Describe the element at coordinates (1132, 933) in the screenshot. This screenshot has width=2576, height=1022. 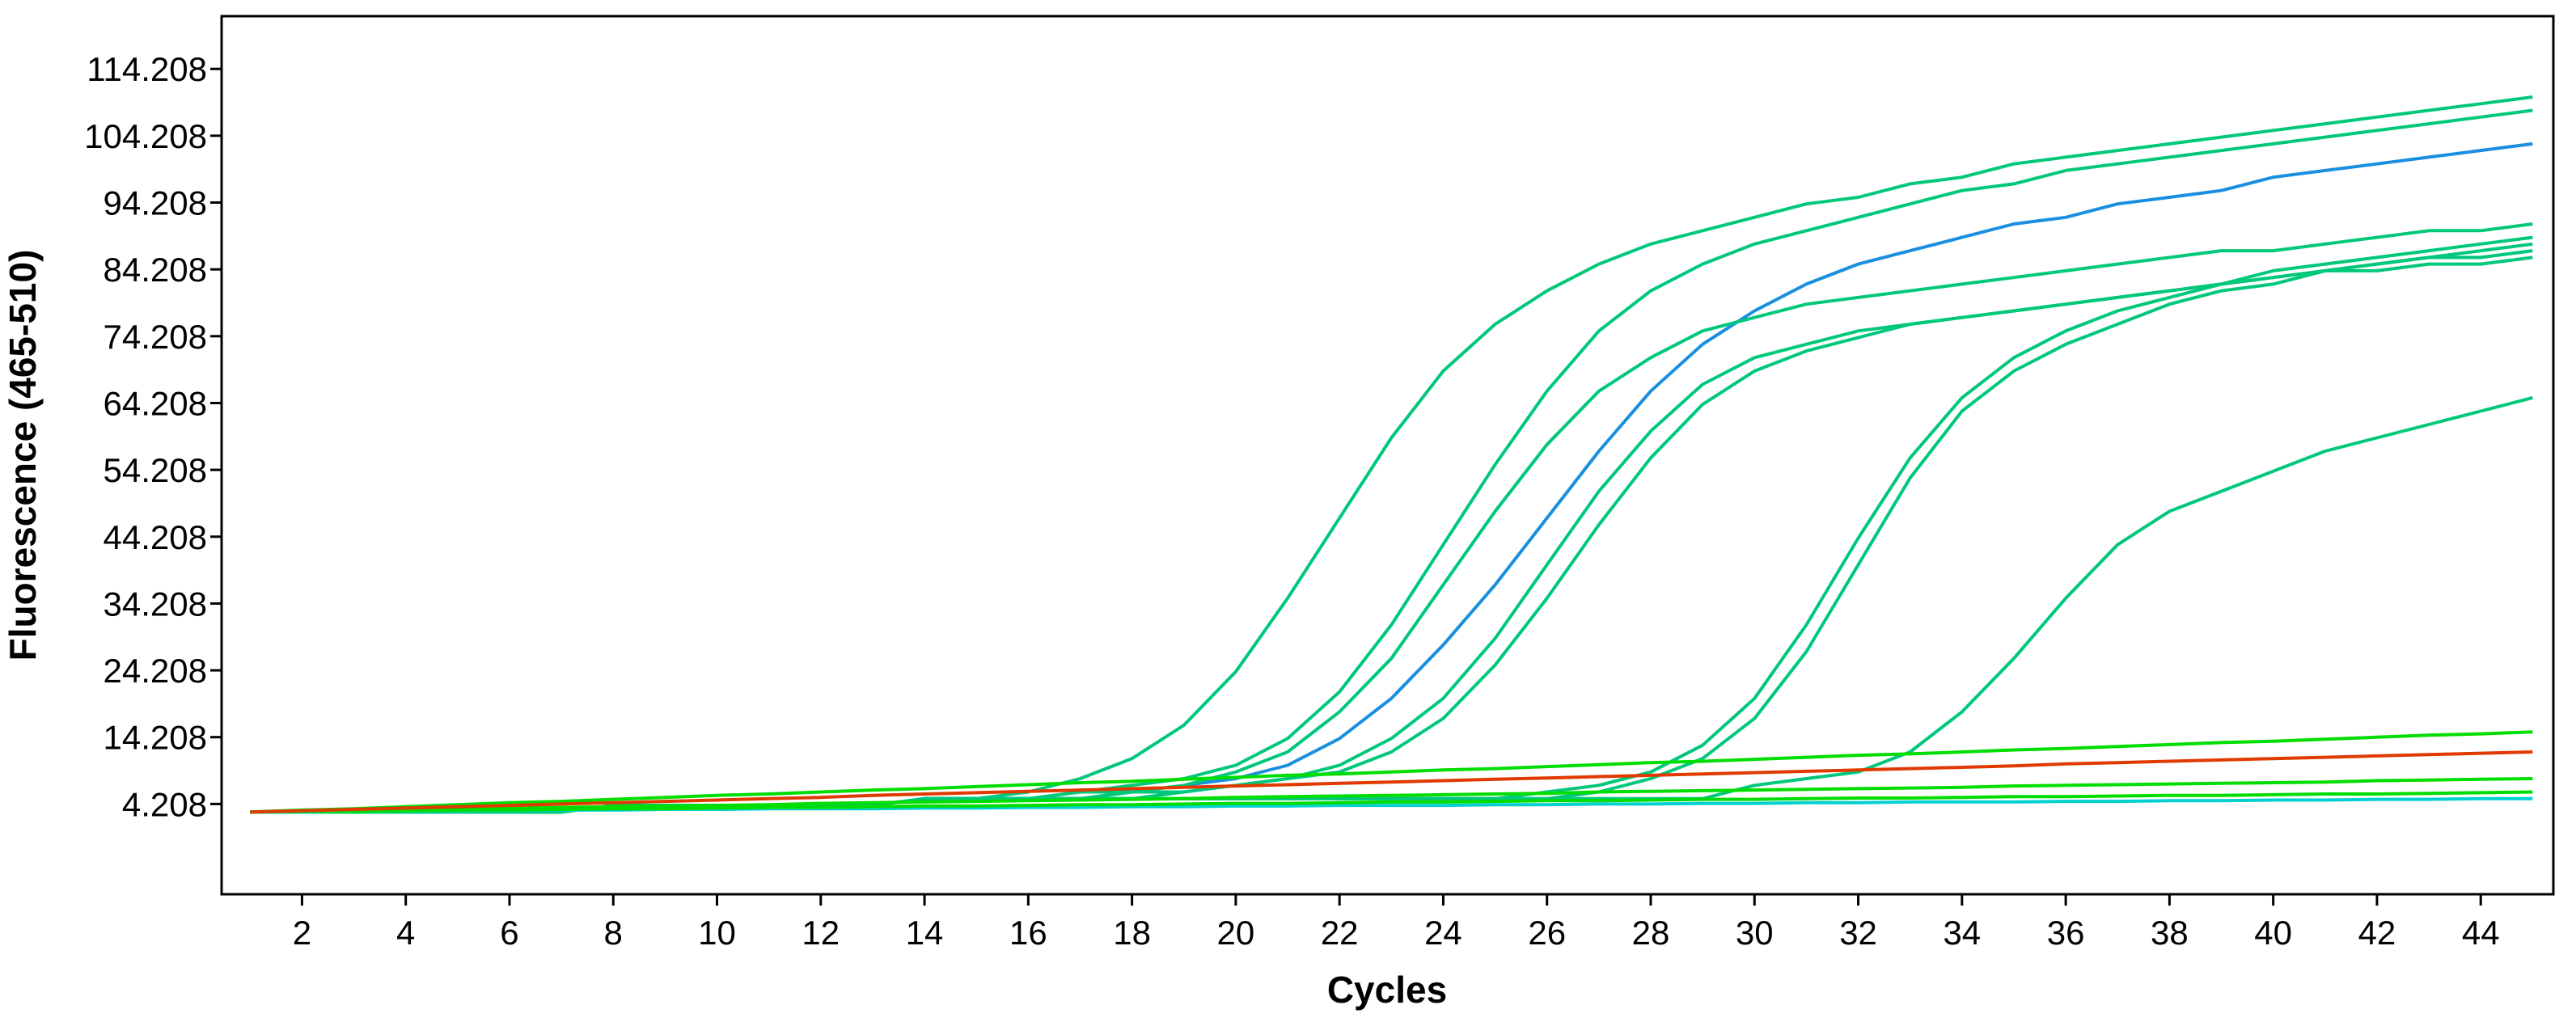
I see `x-tick-label: 18` at that location.